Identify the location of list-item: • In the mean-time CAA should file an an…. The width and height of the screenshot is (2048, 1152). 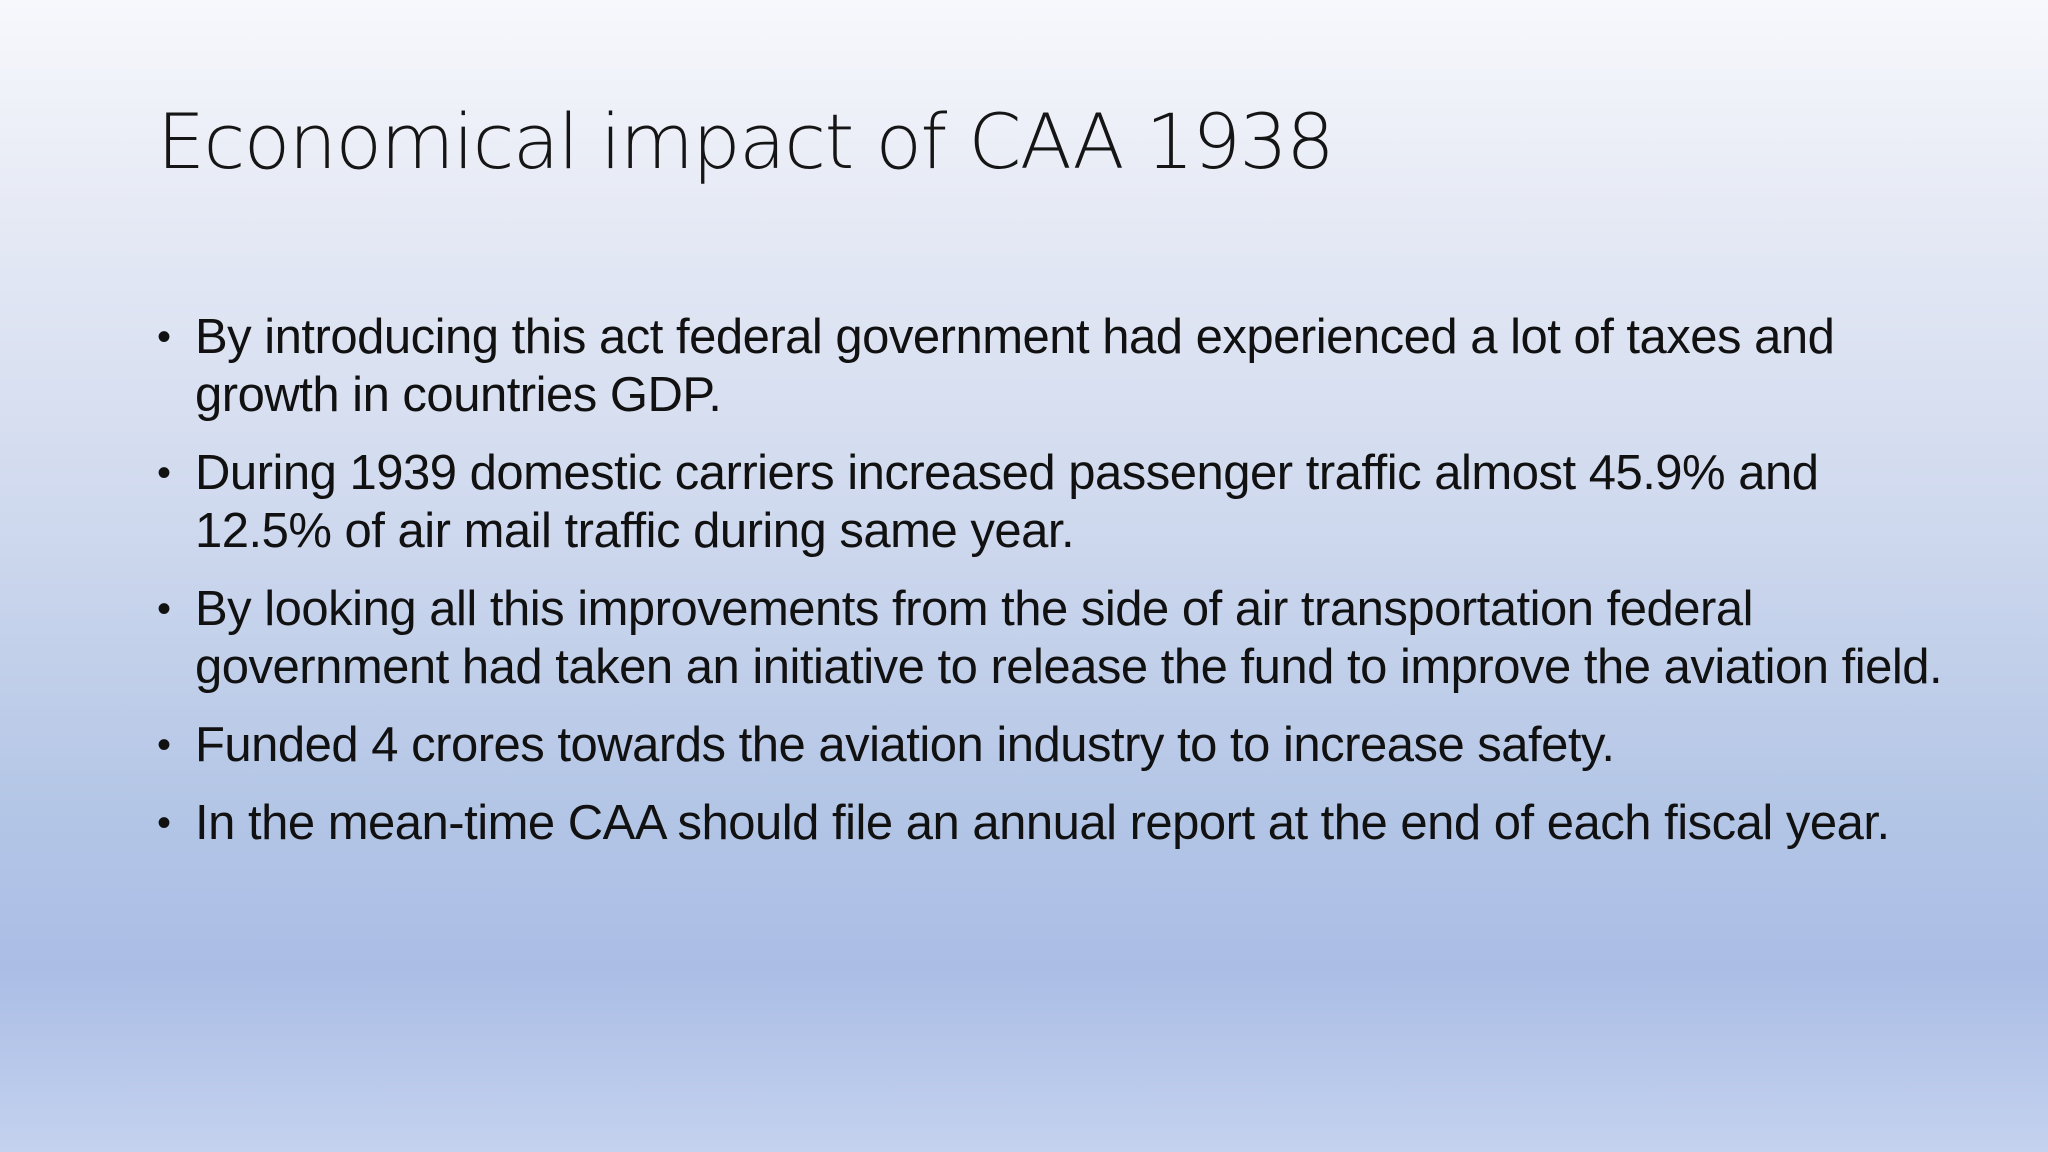
(1052, 823).